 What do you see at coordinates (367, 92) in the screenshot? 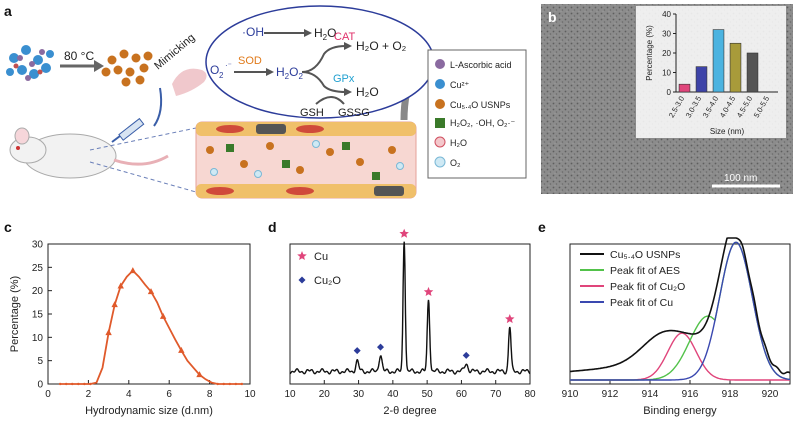
I see `gpx-product-label: H₂O` at bounding box center [367, 92].